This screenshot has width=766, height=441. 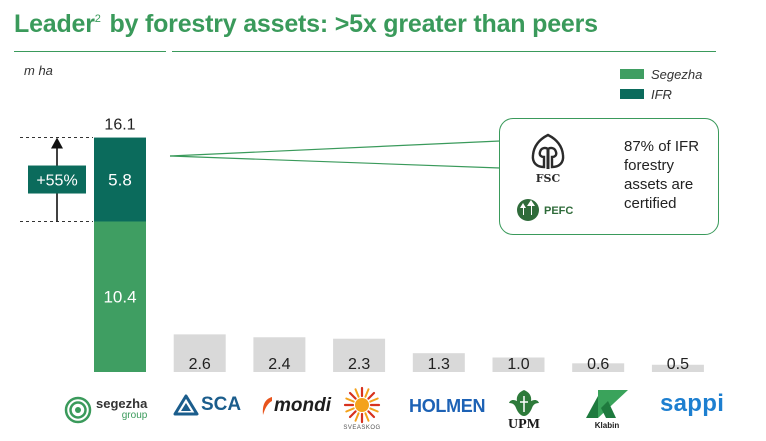 I want to click on segezha-wordmark-sub: group, so click(x=134, y=415).